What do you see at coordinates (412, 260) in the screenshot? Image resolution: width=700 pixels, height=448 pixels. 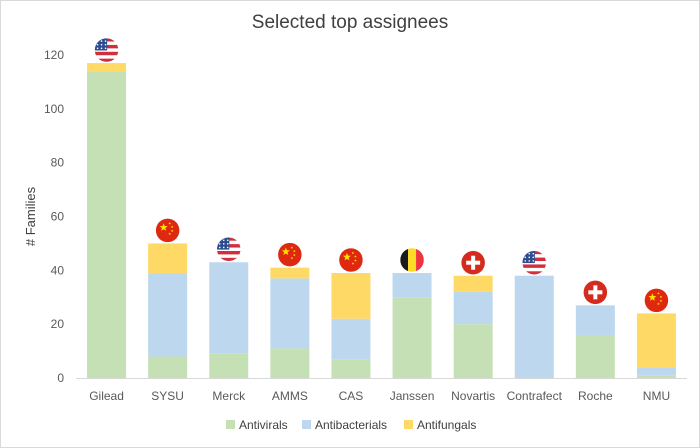 I see `belgium-flag-icon` at bounding box center [412, 260].